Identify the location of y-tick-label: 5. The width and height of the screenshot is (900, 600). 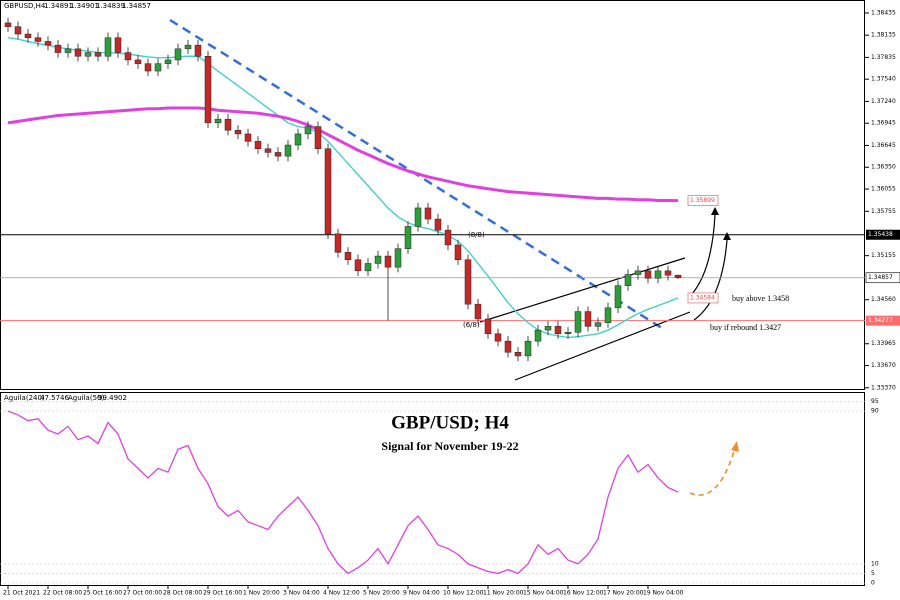
(873, 573).